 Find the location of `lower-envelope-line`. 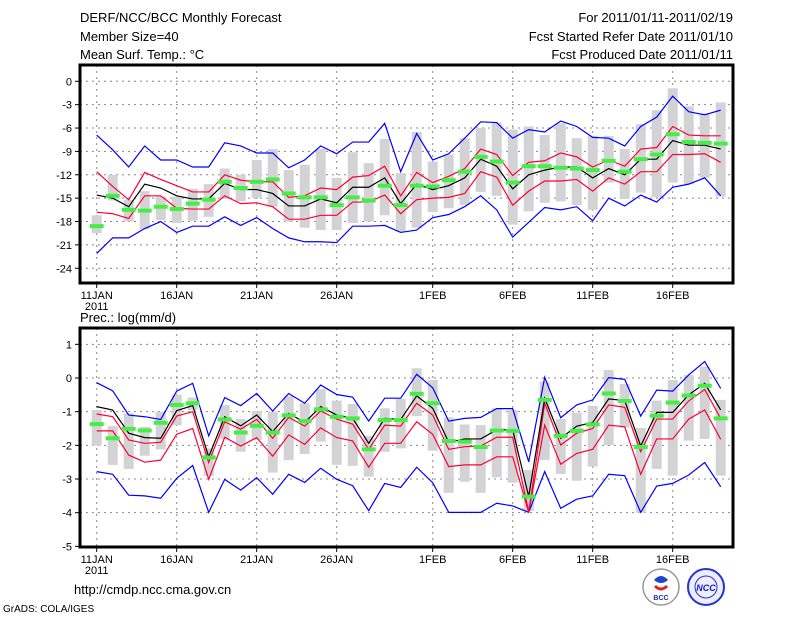

lower-envelope-line is located at coordinates (409, 215).